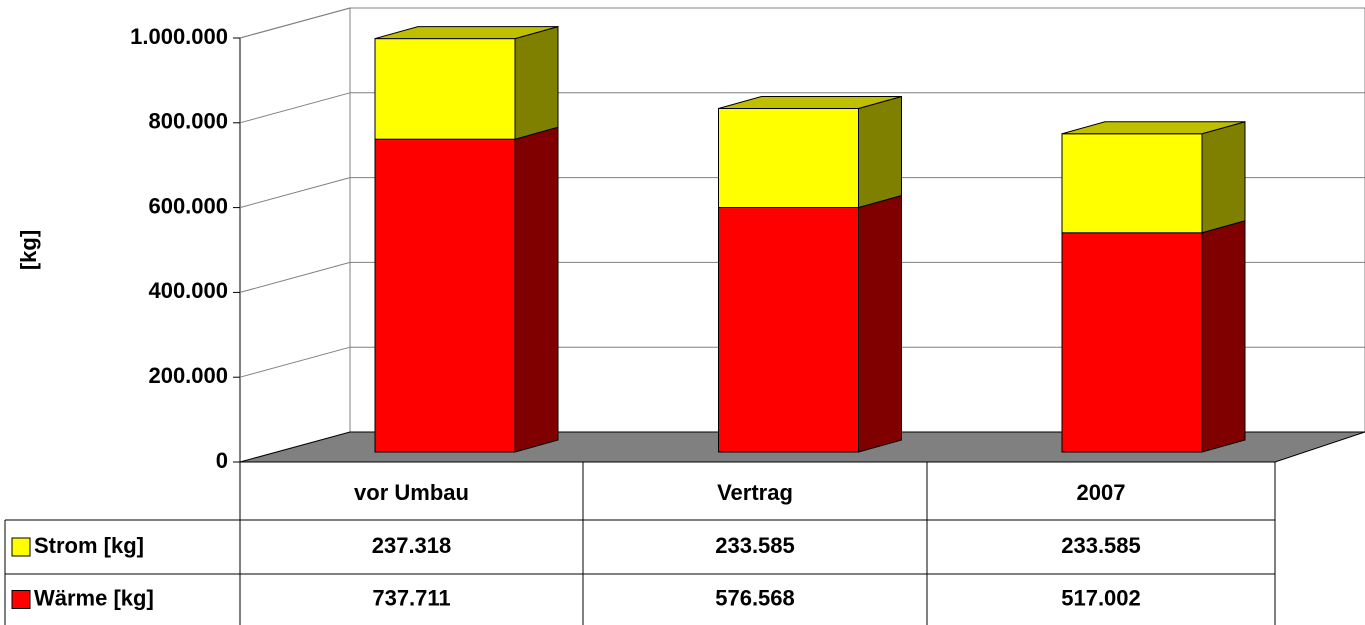 Image resolution: width=1365 pixels, height=625 pixels. Describe the element at coordinates (1101, 597) in the screenshot. I see `value-label: 517.002` at that location.